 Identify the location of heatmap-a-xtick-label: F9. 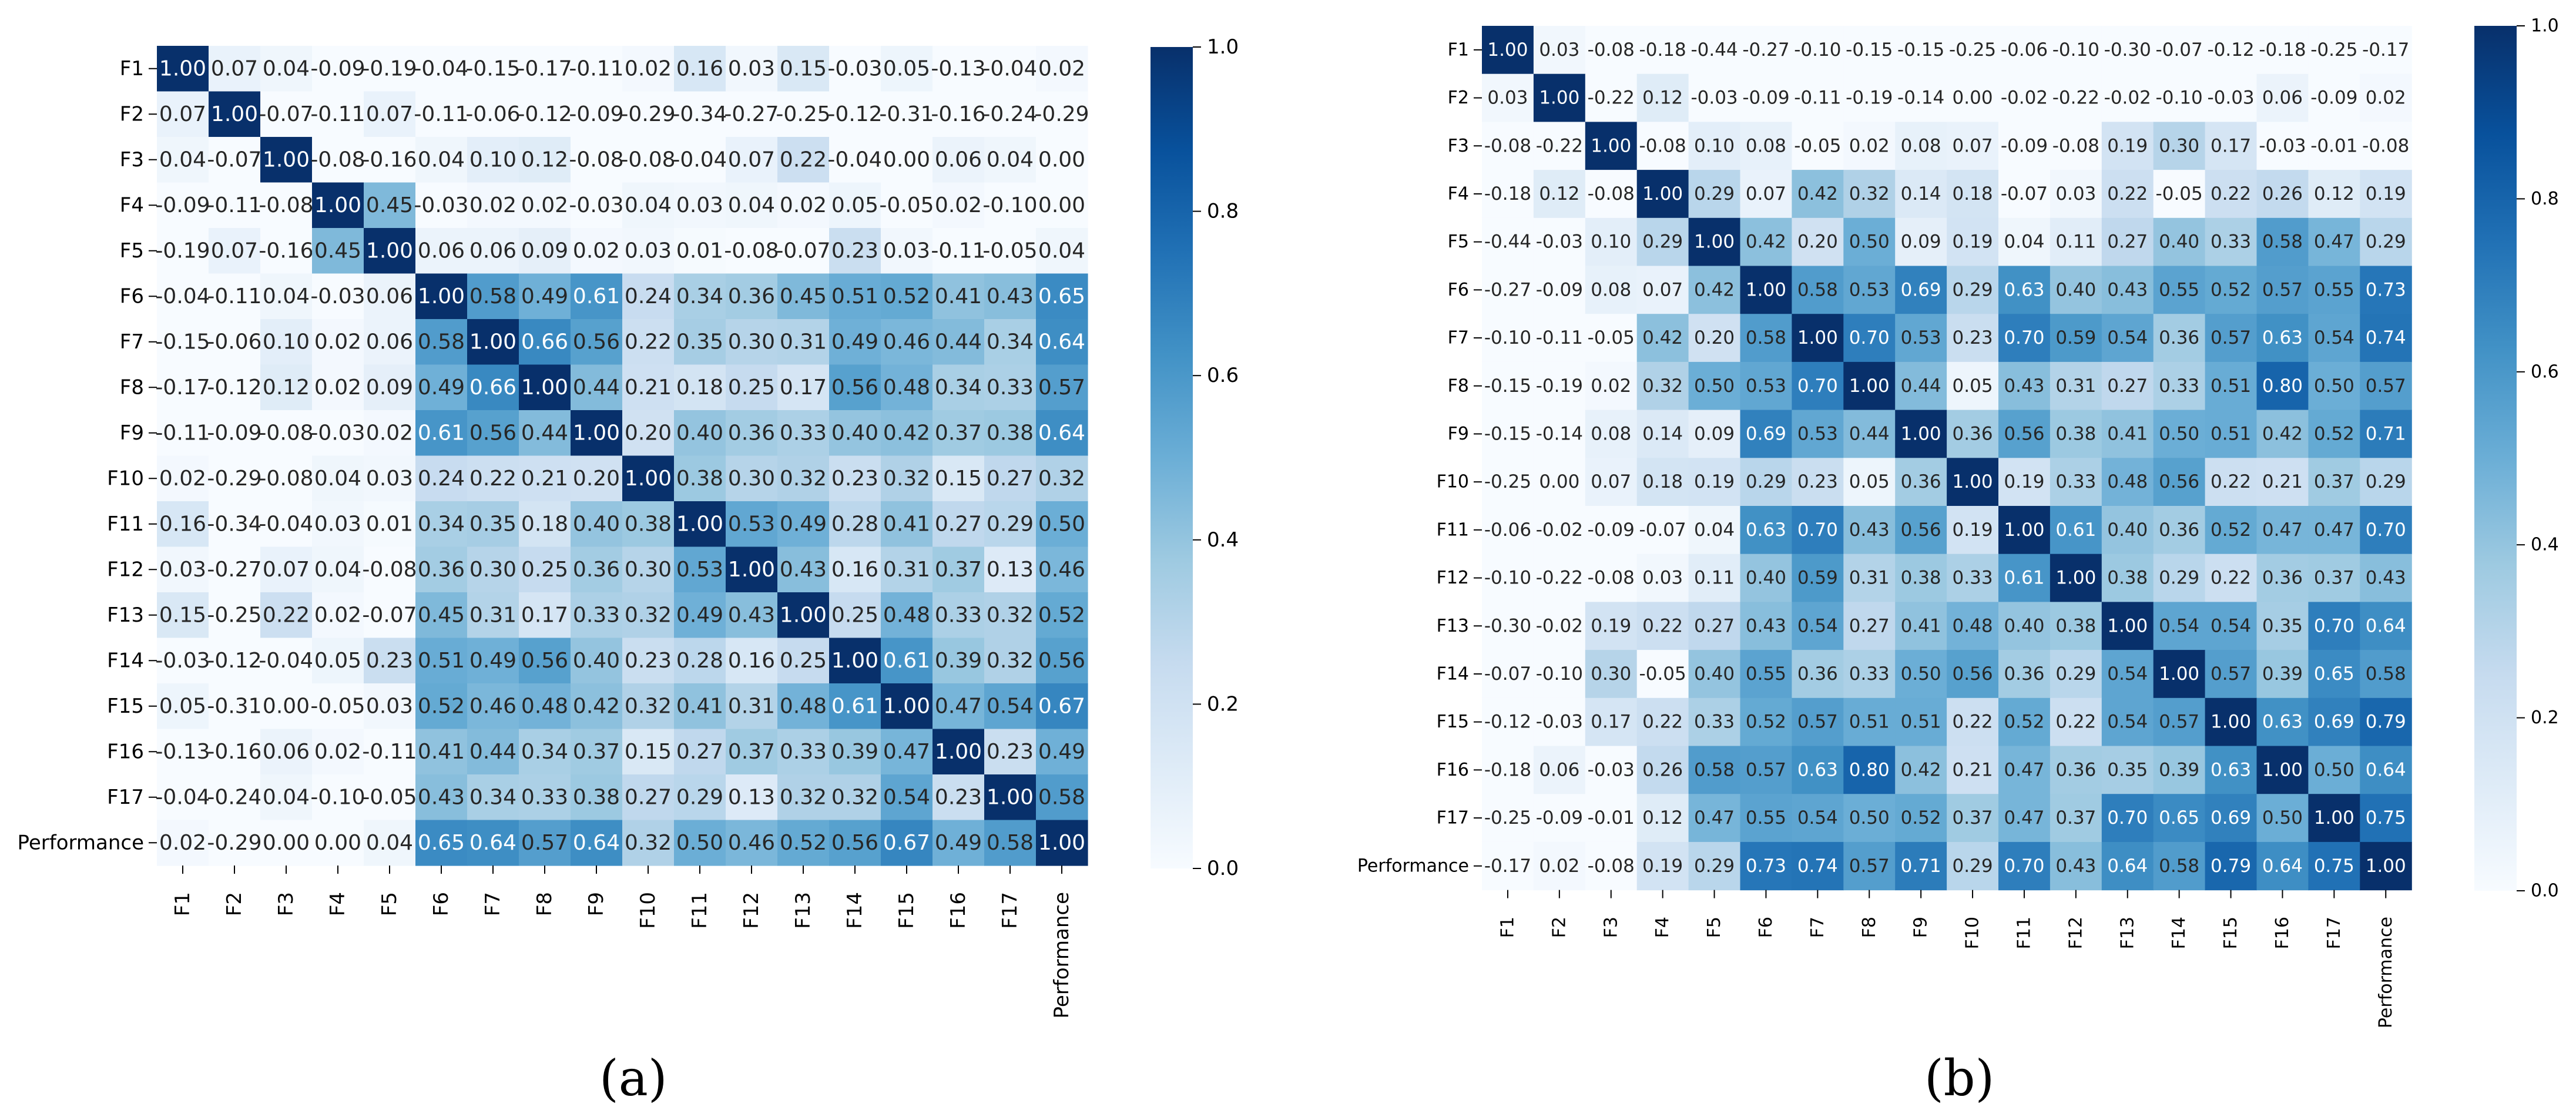
(596, 904).